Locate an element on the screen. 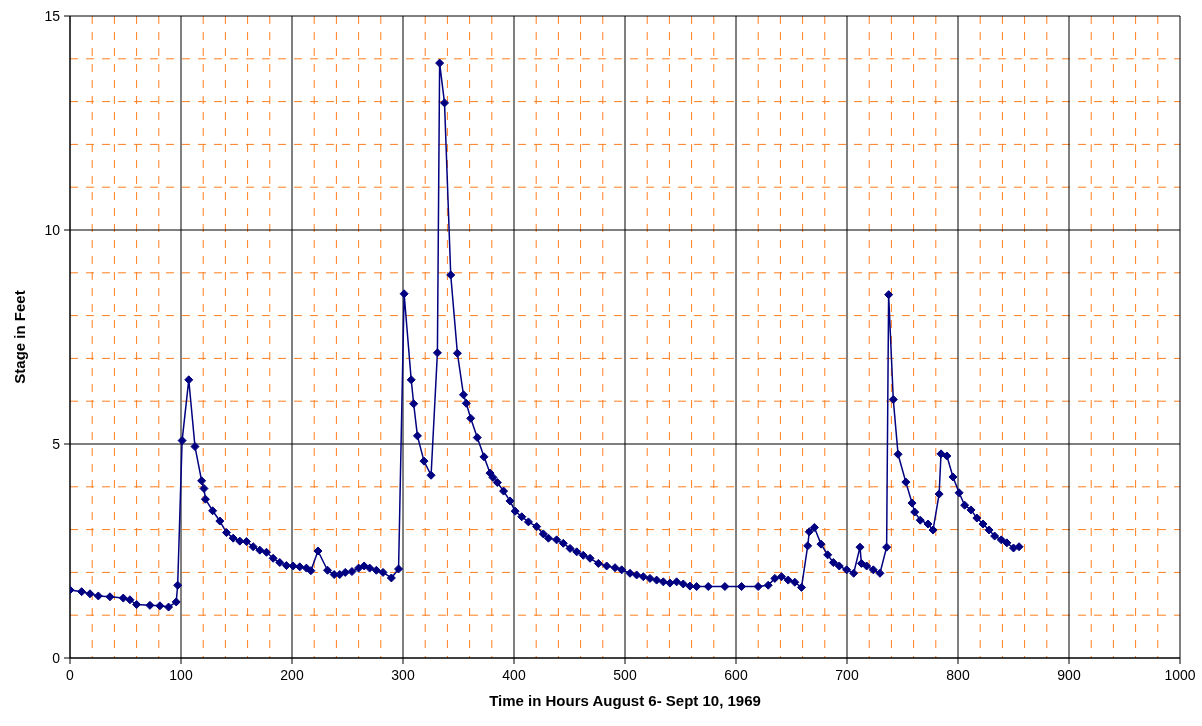 The width and height of the screenshot is (1202, 726). x-tick-label: 100 is located at coordinates (181, 675).